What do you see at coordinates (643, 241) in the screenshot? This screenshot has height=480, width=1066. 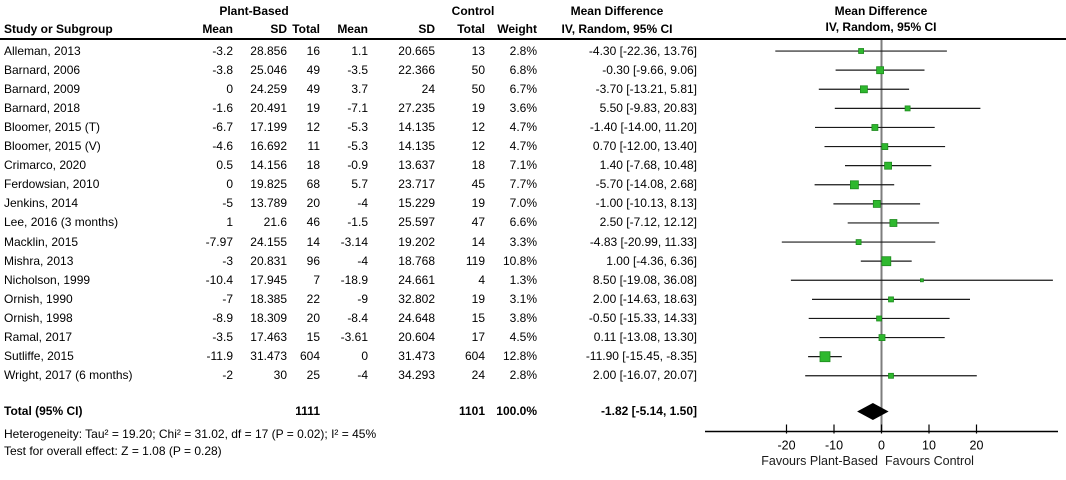 I see `ci-text: -4.83 [-20.99, 11.33]` at bounding box center [643, 241].